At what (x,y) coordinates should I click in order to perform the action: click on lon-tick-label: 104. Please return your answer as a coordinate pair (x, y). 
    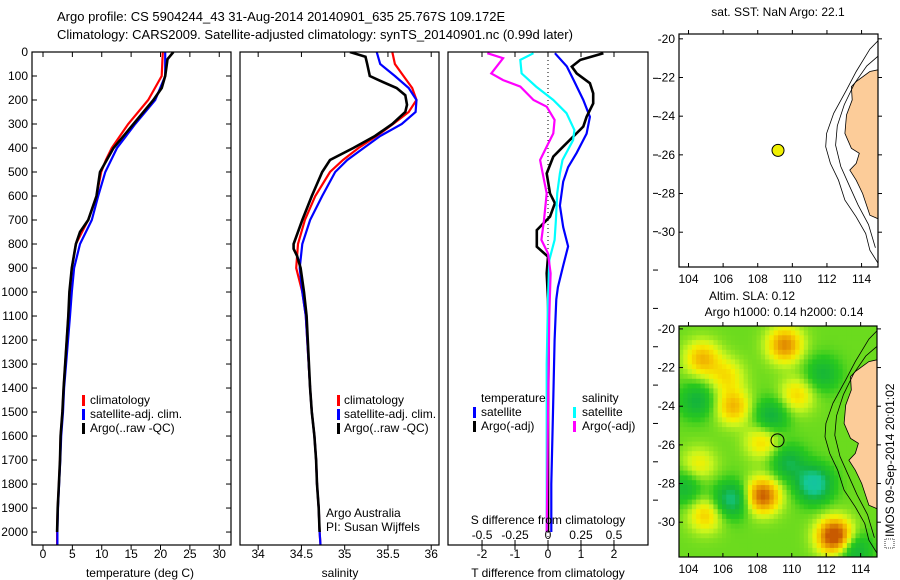
    Looking at the image, I should click on (688, 569).